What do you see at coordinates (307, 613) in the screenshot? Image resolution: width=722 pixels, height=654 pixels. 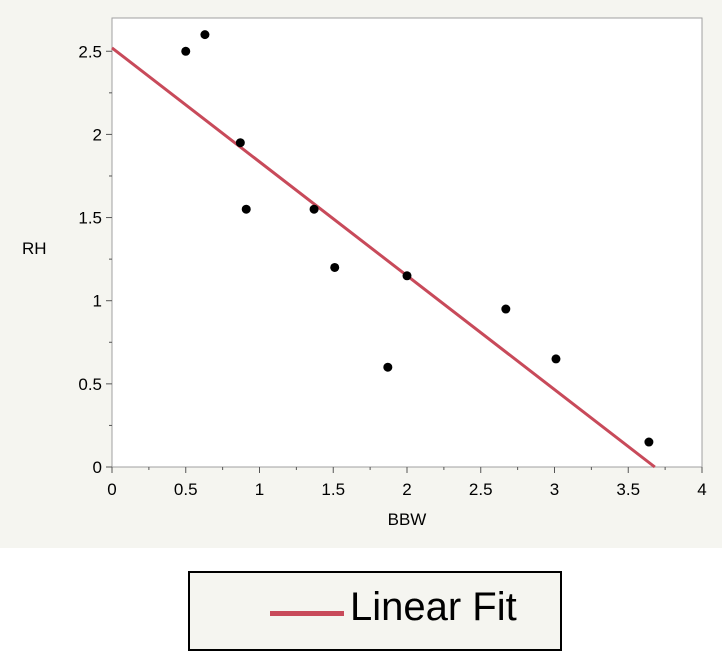 I see `legend-linear-fit-swatch` at bounding box center [307, 613].